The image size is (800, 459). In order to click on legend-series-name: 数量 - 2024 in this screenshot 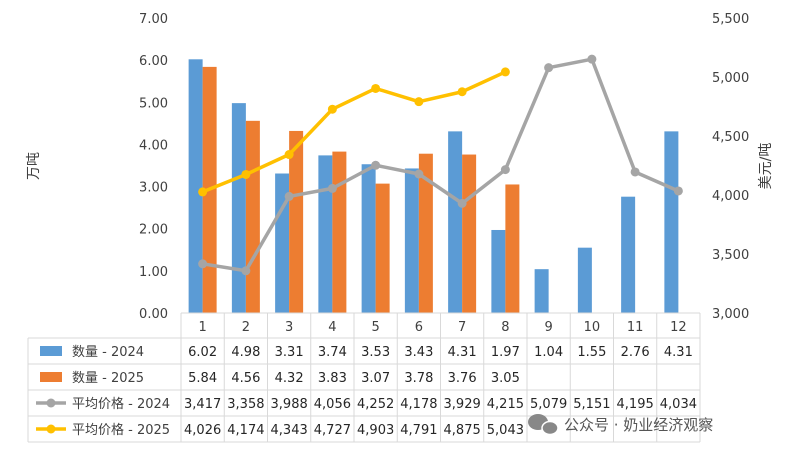, I will do `click(108, 352)`.